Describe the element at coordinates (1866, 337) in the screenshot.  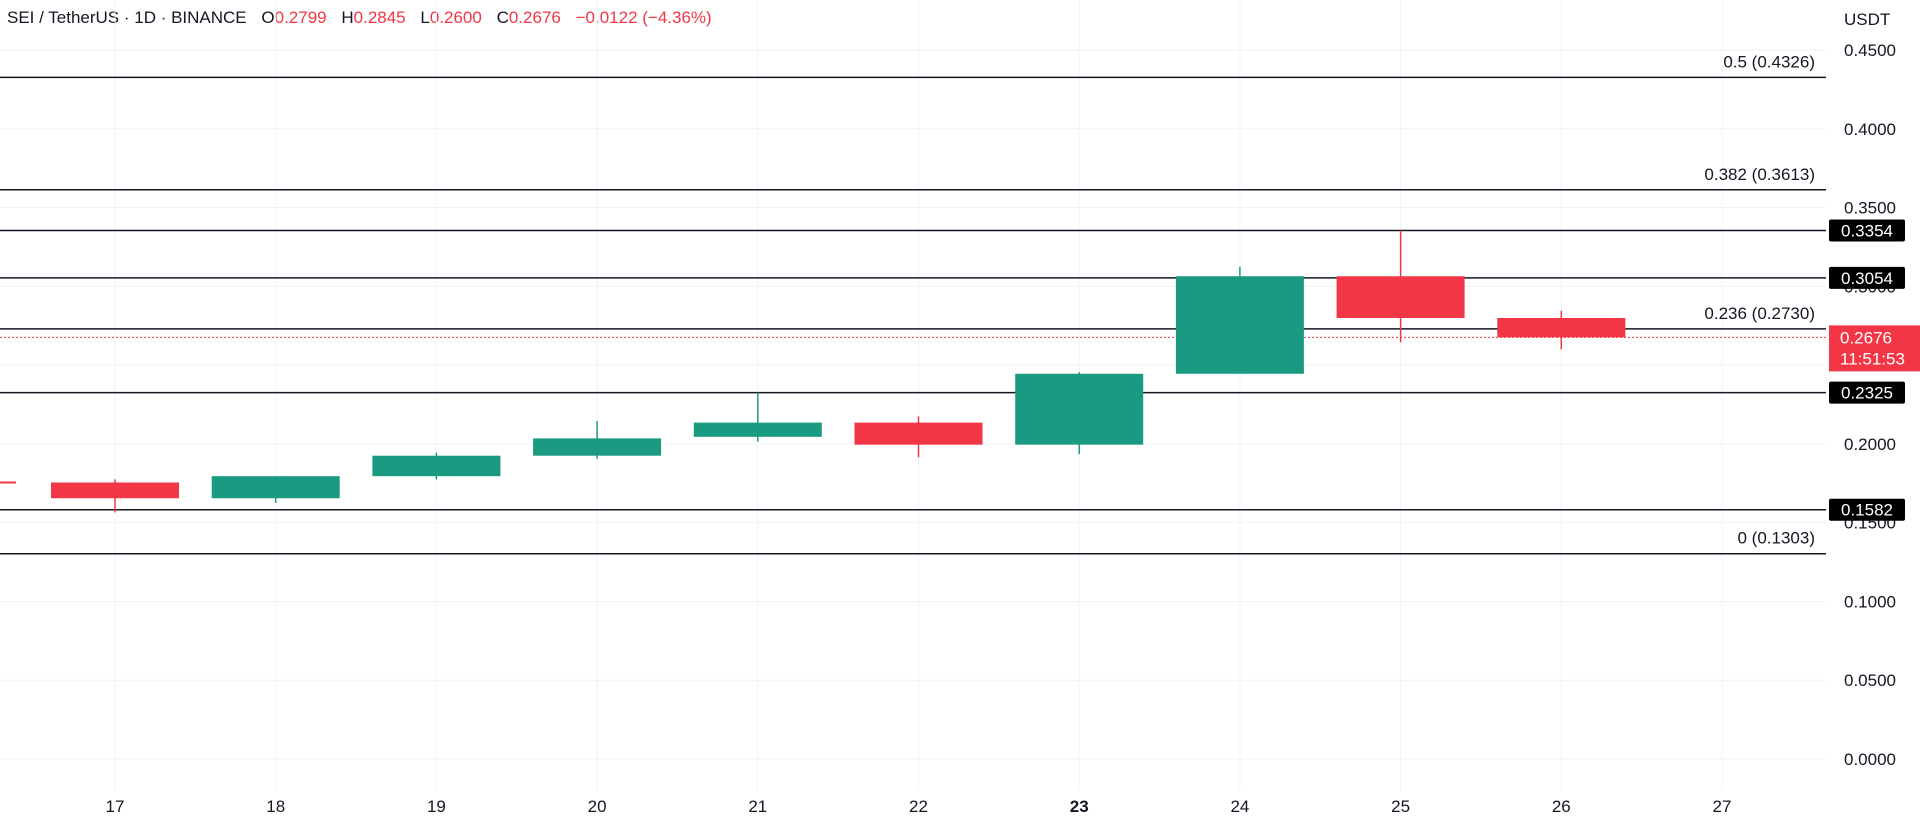
I see `current-price-label: 0.2676` at that location.